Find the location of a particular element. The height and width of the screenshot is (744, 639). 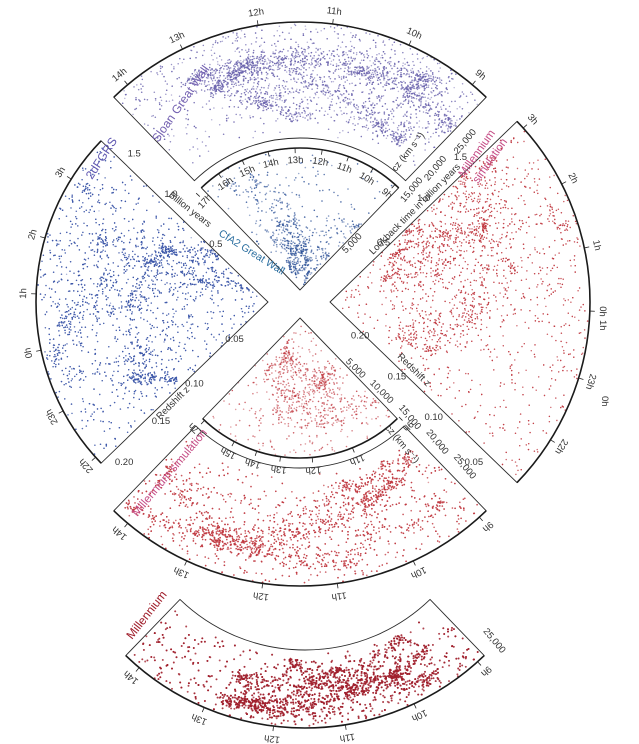

millennium-bottom-hour-label: 14h is located at coordinates (131, 677).